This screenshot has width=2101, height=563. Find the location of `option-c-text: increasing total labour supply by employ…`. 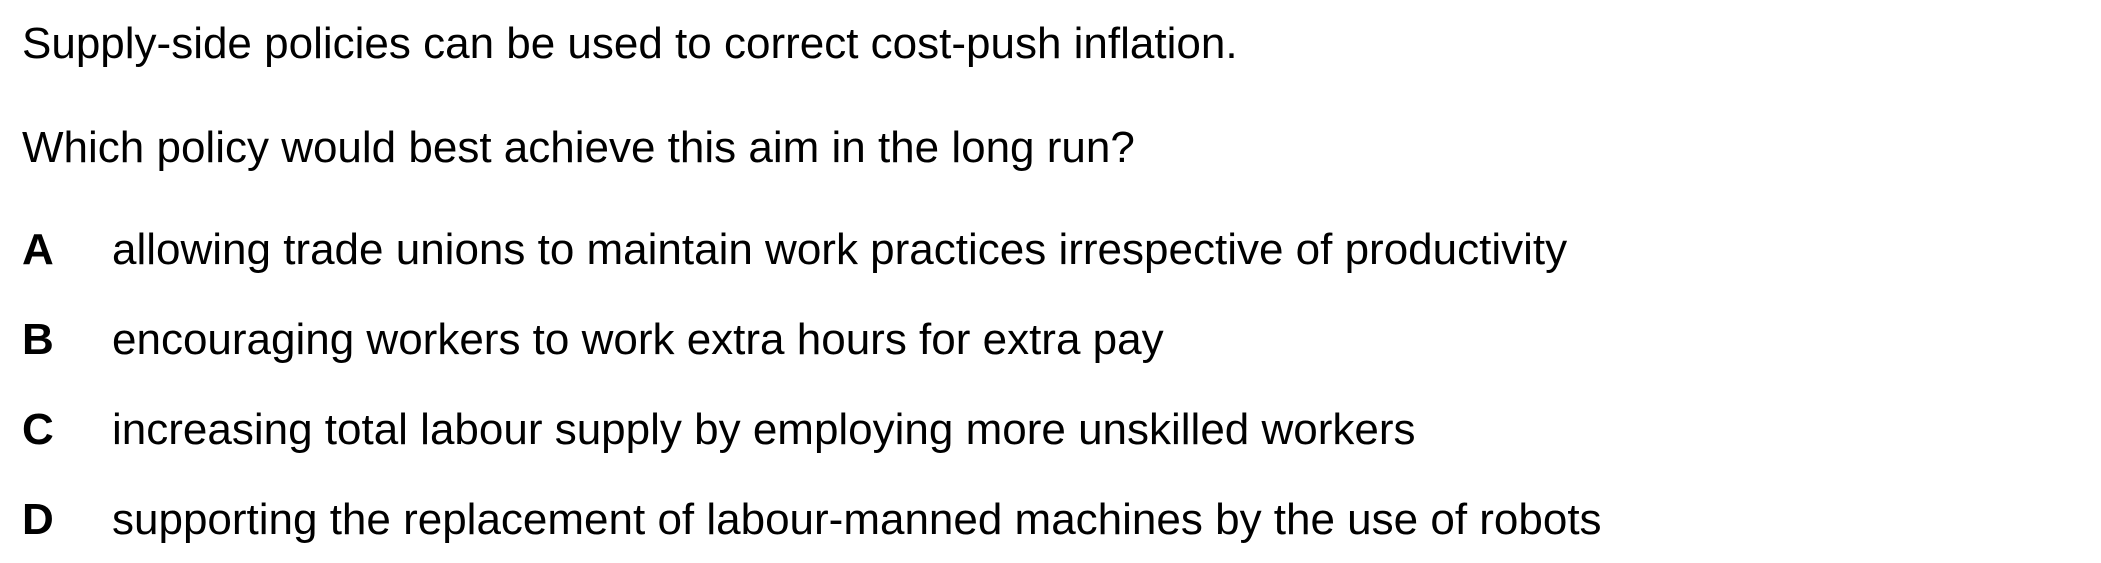

option-c-text: increasing total labour supply by employ… is located at coordinates (764, 429).